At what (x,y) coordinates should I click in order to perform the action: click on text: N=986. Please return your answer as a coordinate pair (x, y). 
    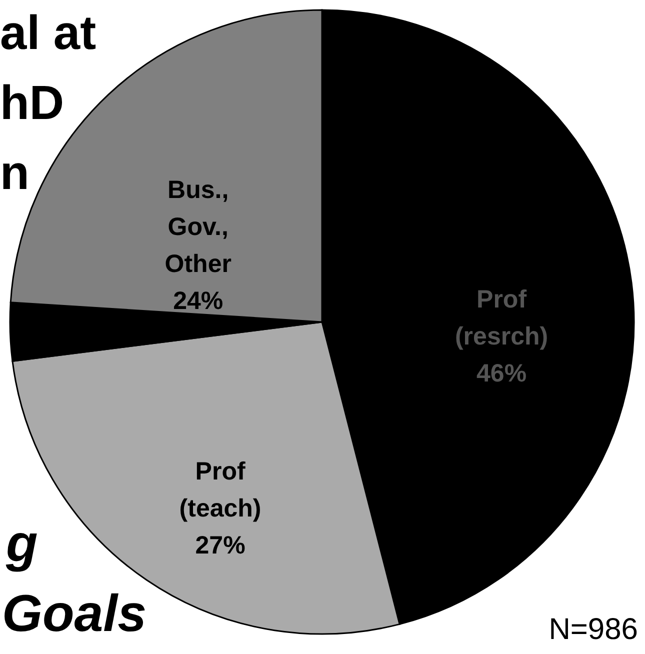
    Looking at the image, I should click on (593, 629).